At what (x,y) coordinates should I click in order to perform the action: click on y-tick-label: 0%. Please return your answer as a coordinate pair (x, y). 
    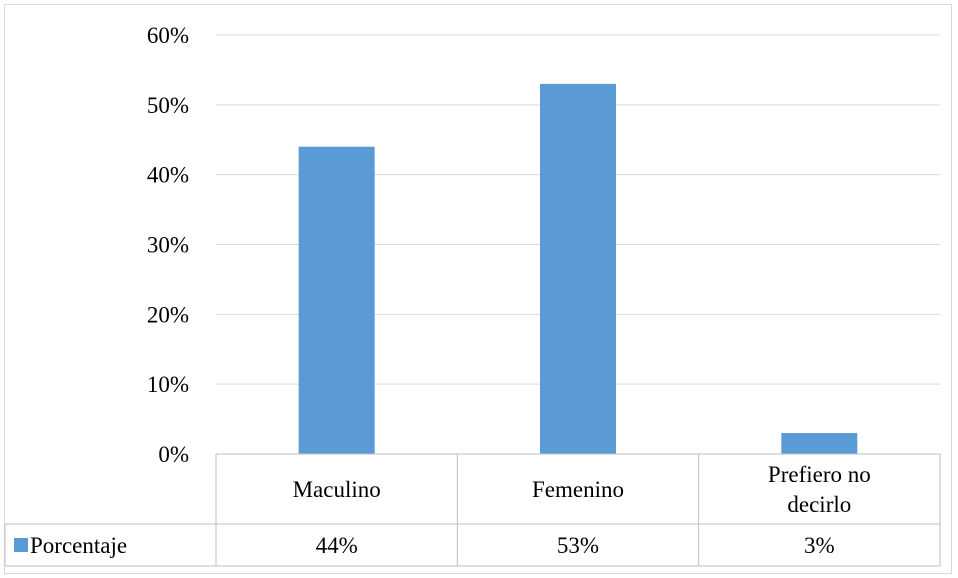
    Looking at the image, I should click on (173, 454).